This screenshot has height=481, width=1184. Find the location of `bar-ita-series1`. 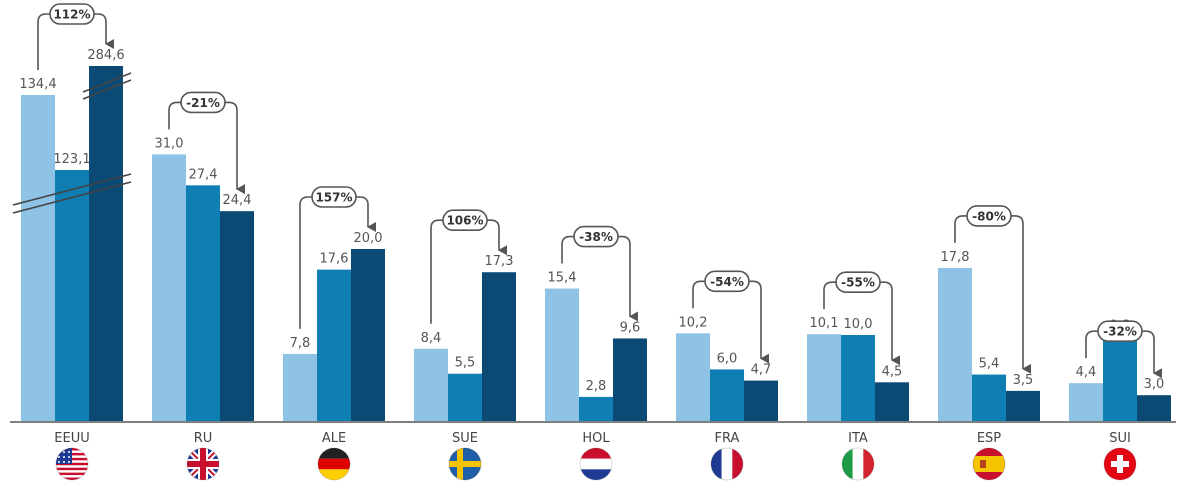

bar-ita-series1 is located at coordinates (824, 377).